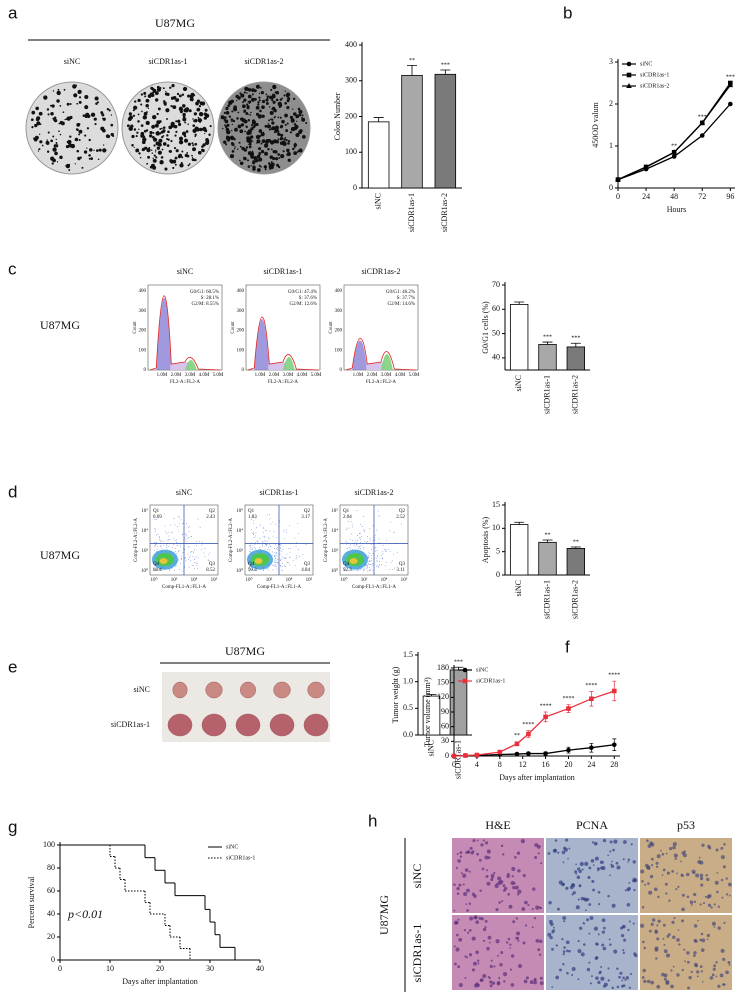  Describe the element at coordinates (233, 327) in the screenshot. I see `hist-y-label: Count` at that location.